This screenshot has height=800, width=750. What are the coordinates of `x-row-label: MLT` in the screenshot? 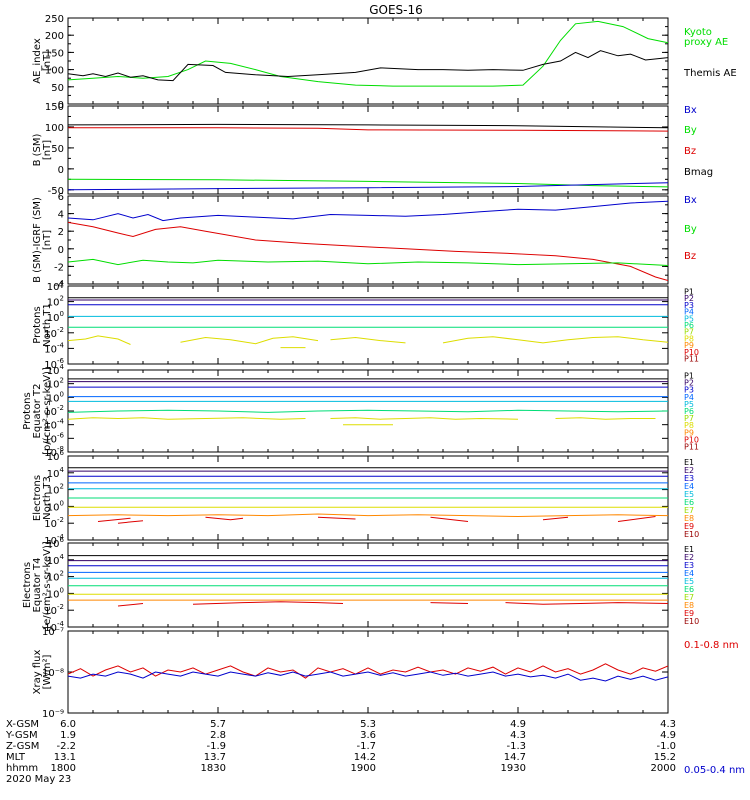 It's located at (16, 757).